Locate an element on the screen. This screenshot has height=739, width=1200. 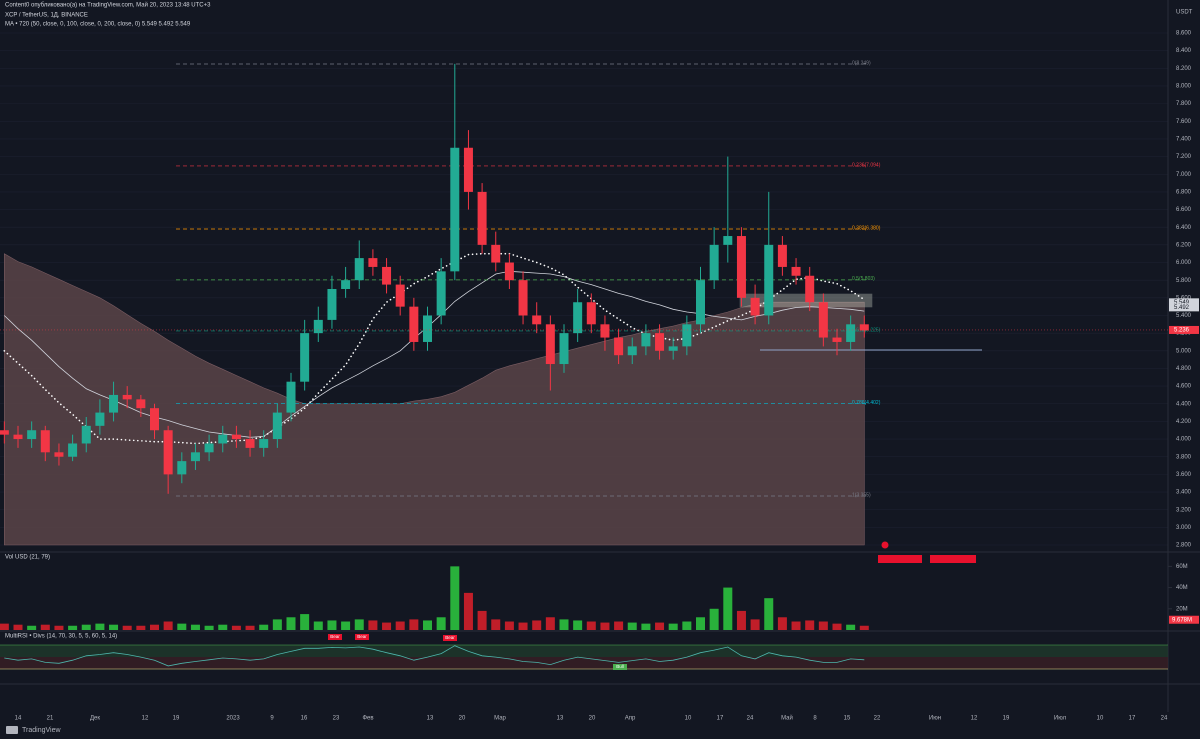
x-tick-label: 17 is located at coordinates (720, 719).